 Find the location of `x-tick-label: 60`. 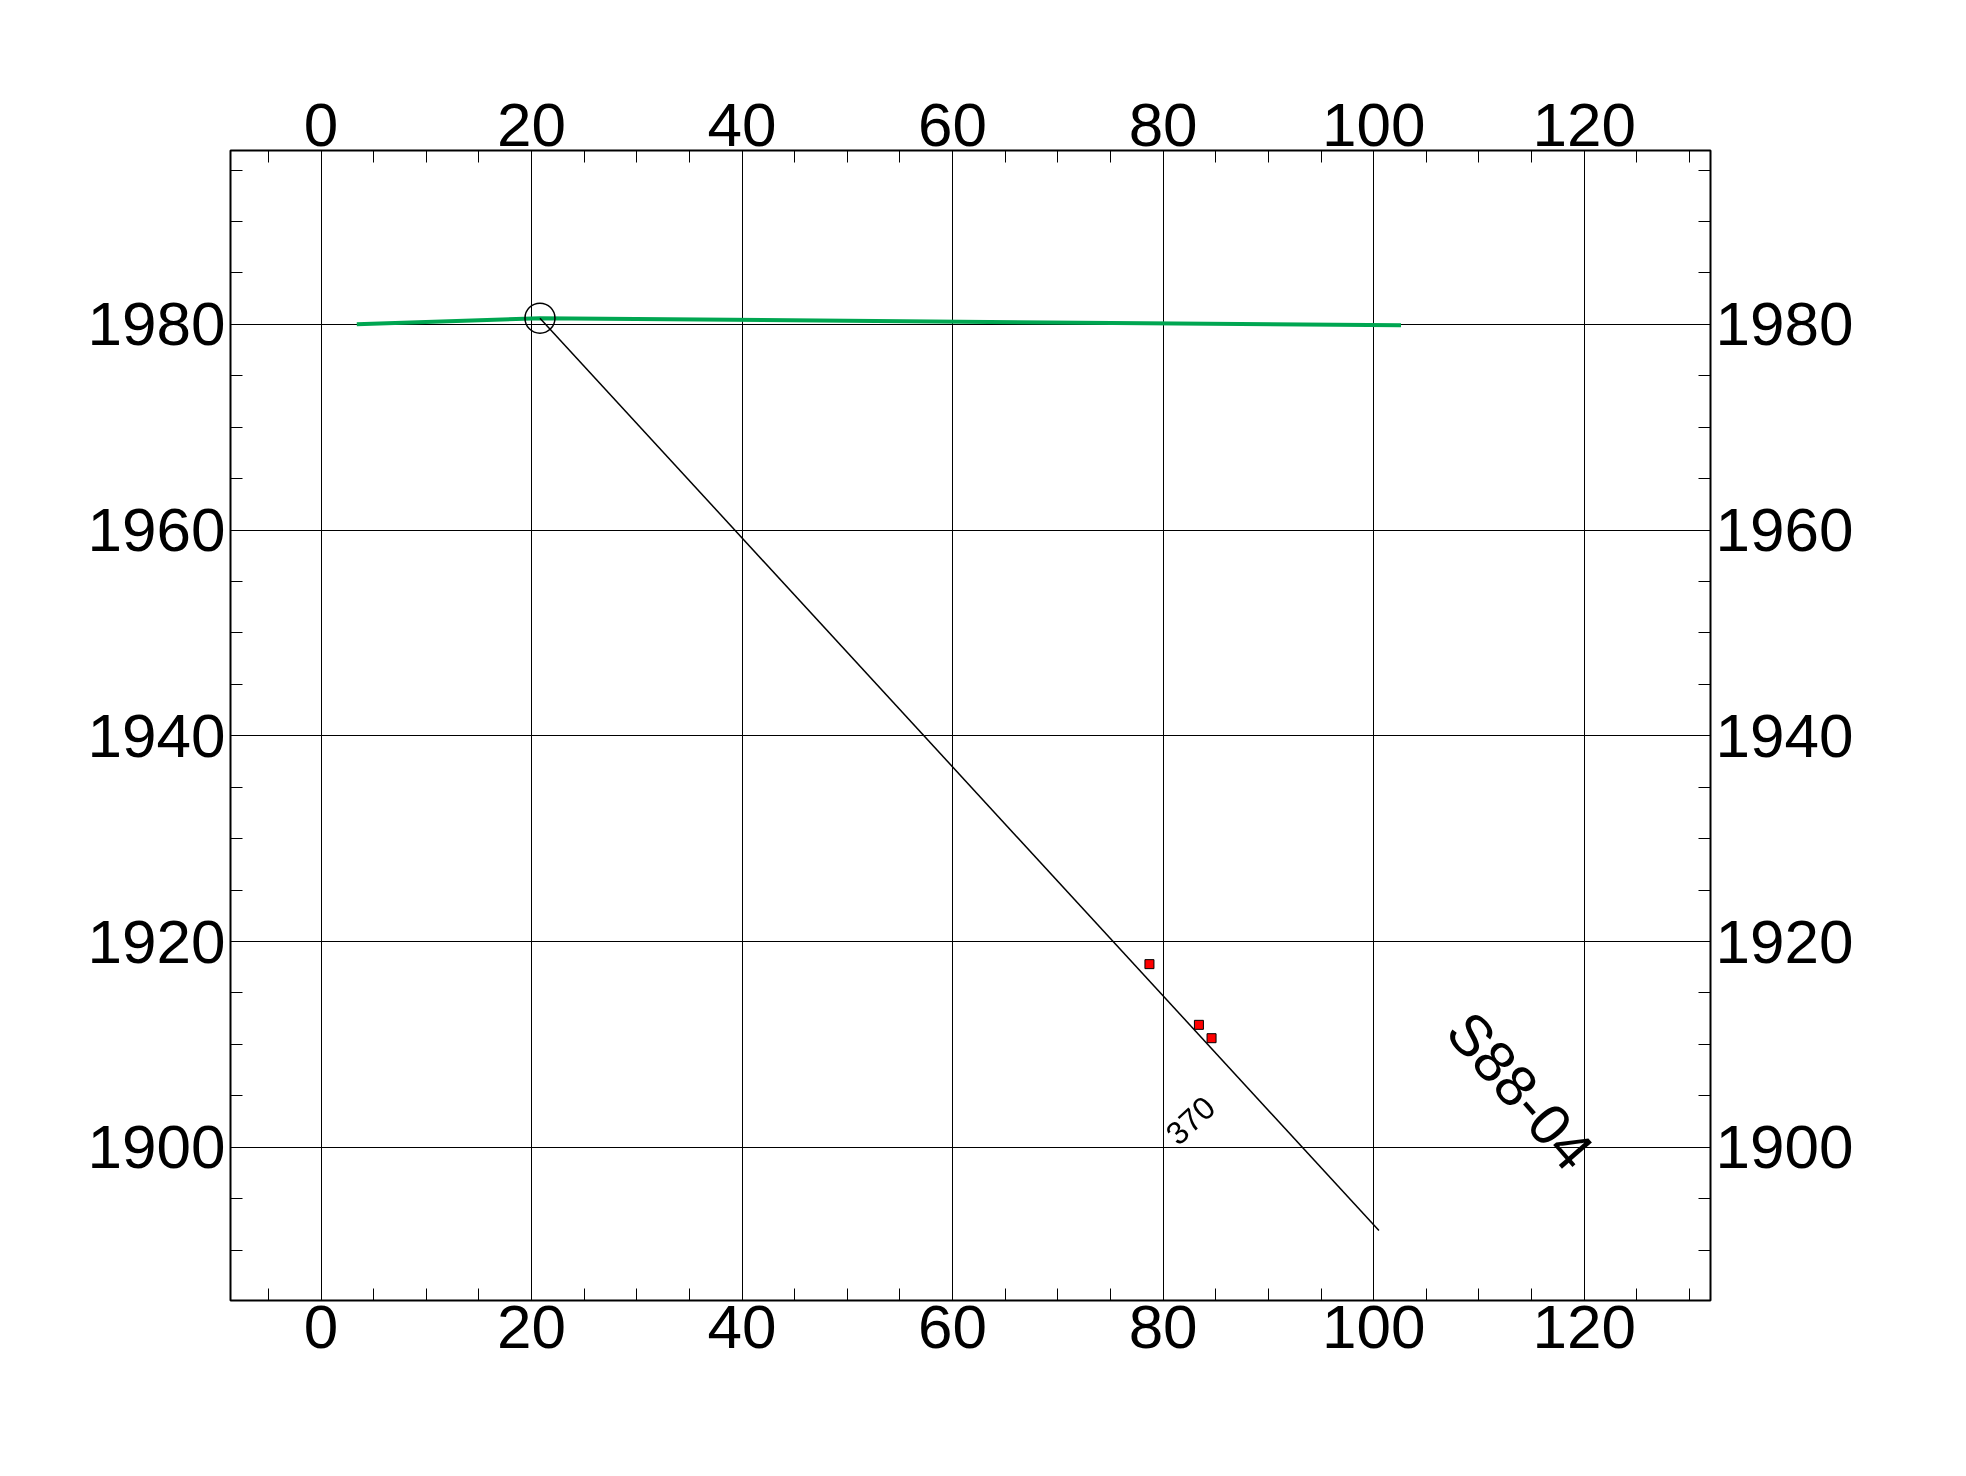

x-tick-label: 60 is located at coordinates (953, 124).